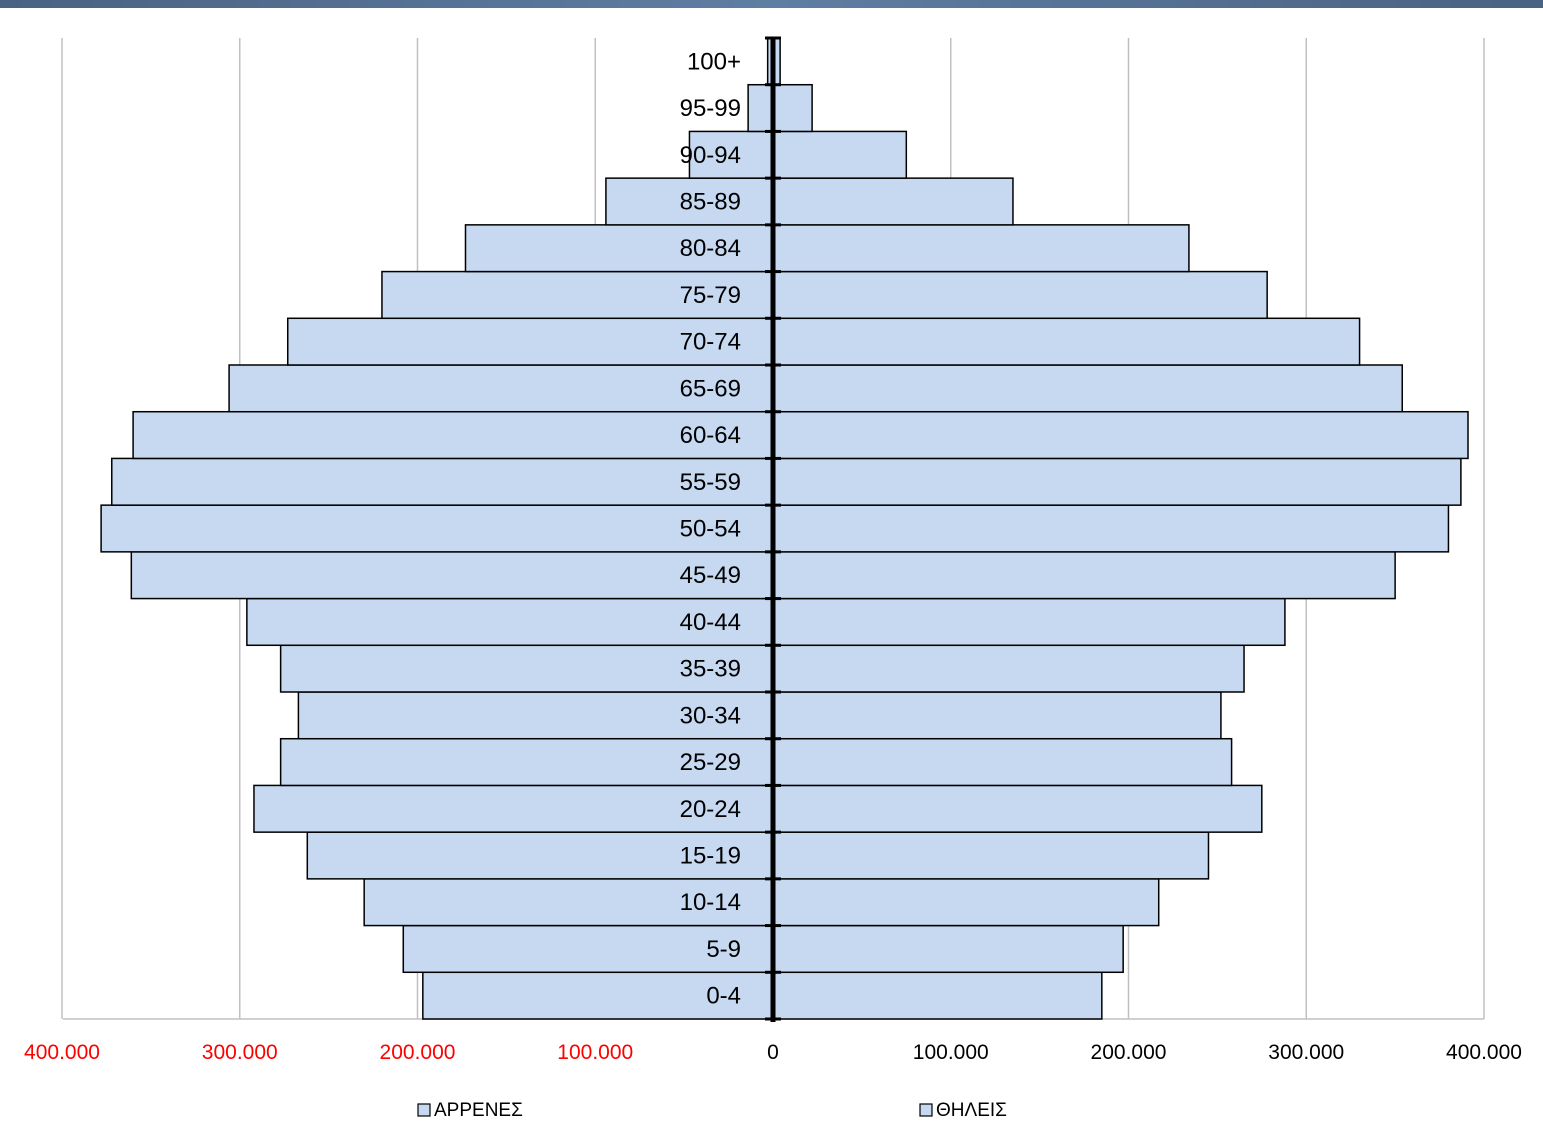 Image resolution: width=1543 pixels, height=1124 pixels. Describe the element at coordinates (710, 762) in the screenshot. I see `age-group-label: 25-29` at that location.